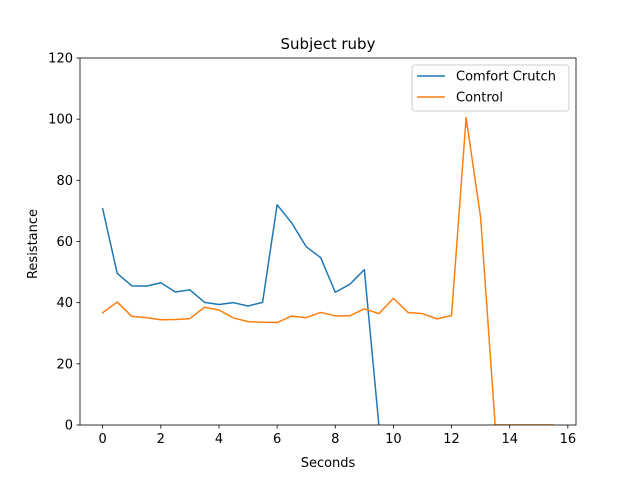 The height and width of the screenshot is (480, 640). What do you see at coordinates (219, 439) in the screenshot?
I see `x-tick-label: 4` at bounding box center [219, 439].